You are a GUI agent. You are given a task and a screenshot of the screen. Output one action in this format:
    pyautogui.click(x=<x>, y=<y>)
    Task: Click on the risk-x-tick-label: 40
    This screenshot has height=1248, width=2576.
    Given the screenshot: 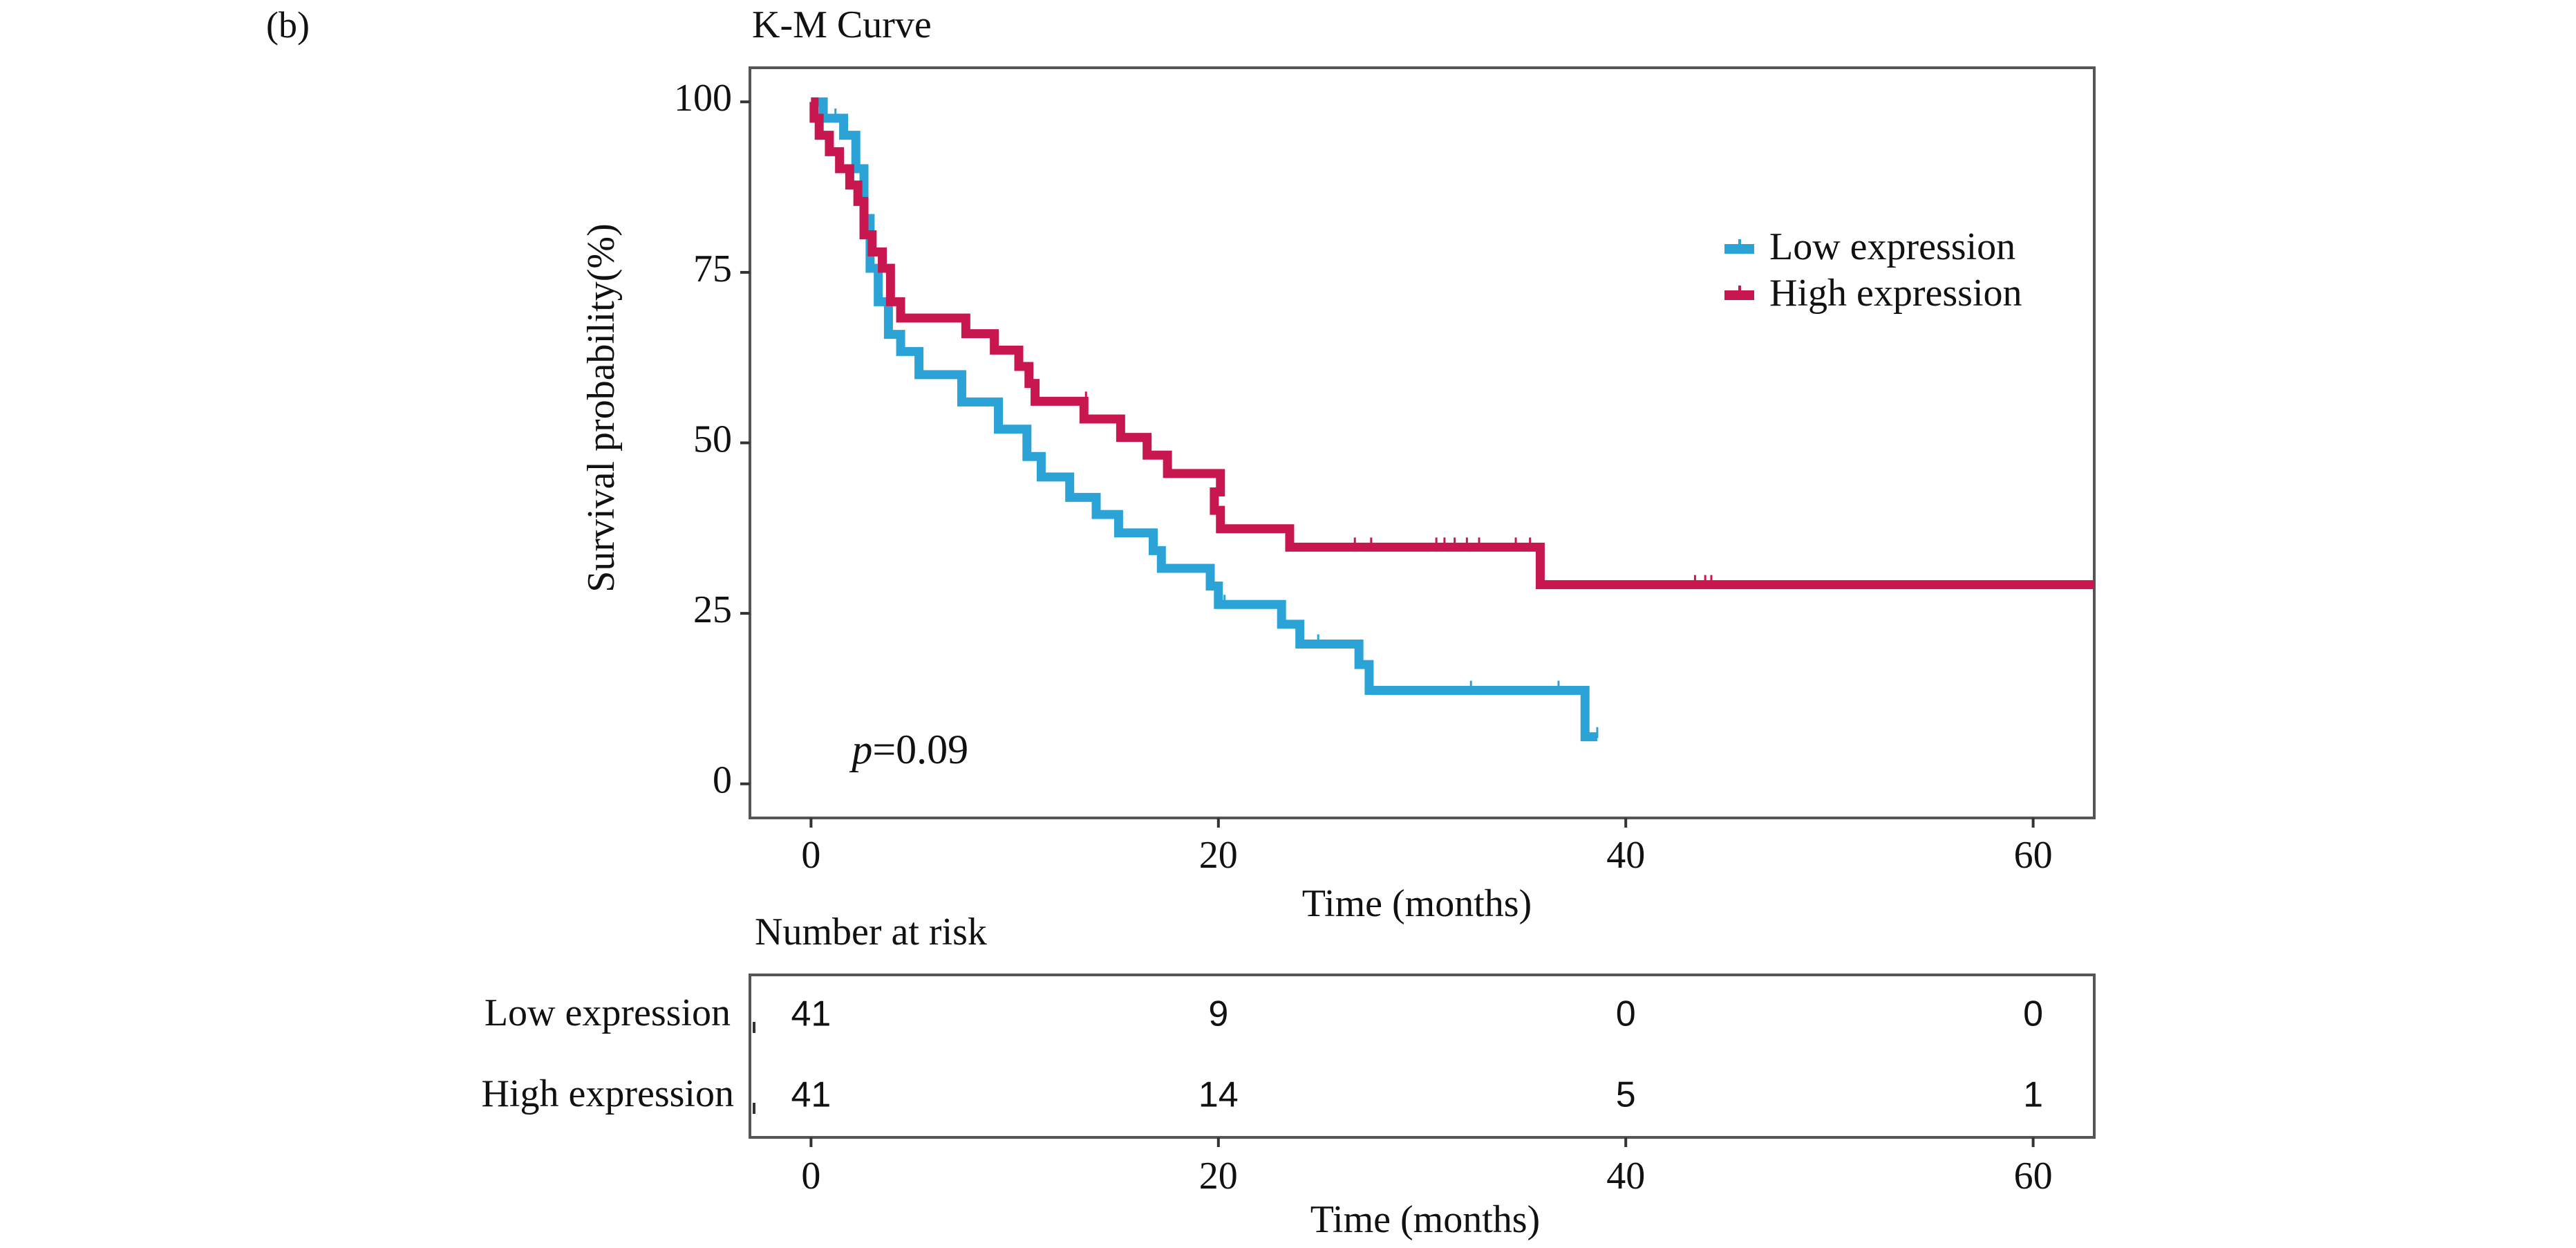 What is the action you would take?
    pyautogui.click(x=1625, y=1176)
    